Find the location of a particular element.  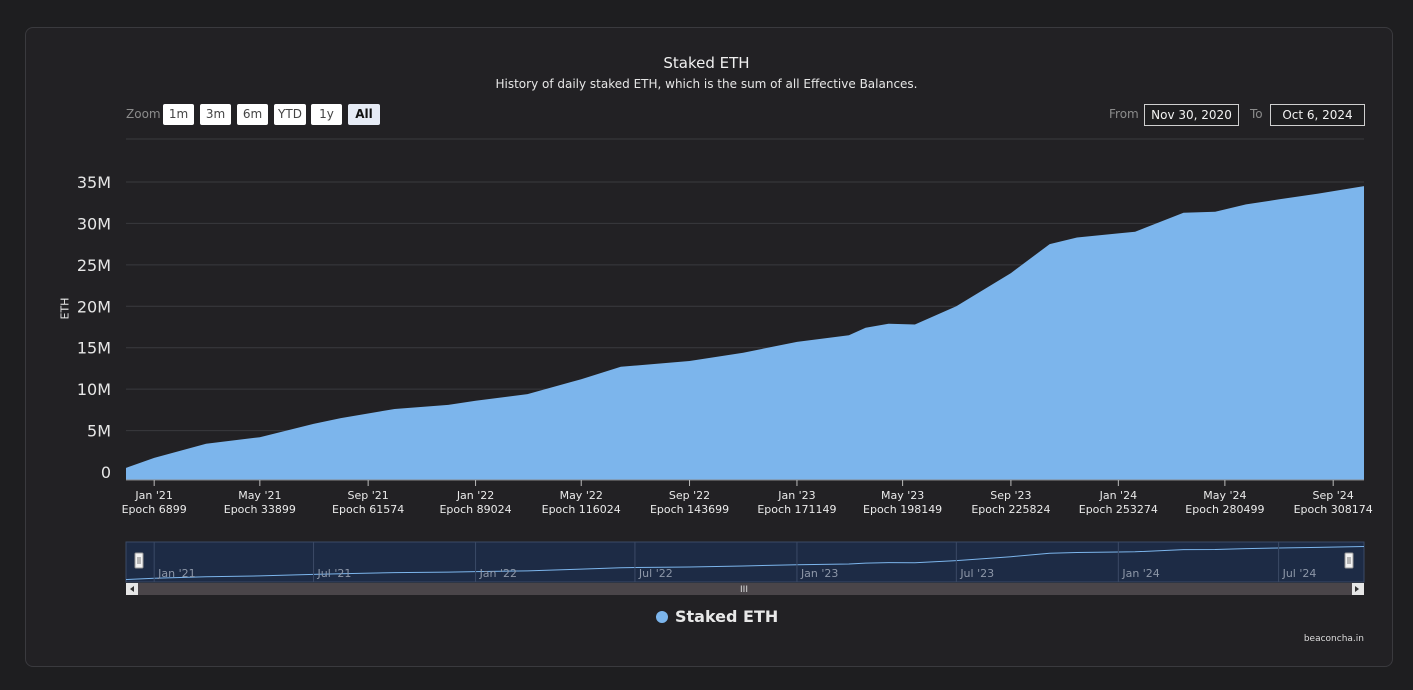

scroll-left-arrow-icon is located at coordinates (132, 589).